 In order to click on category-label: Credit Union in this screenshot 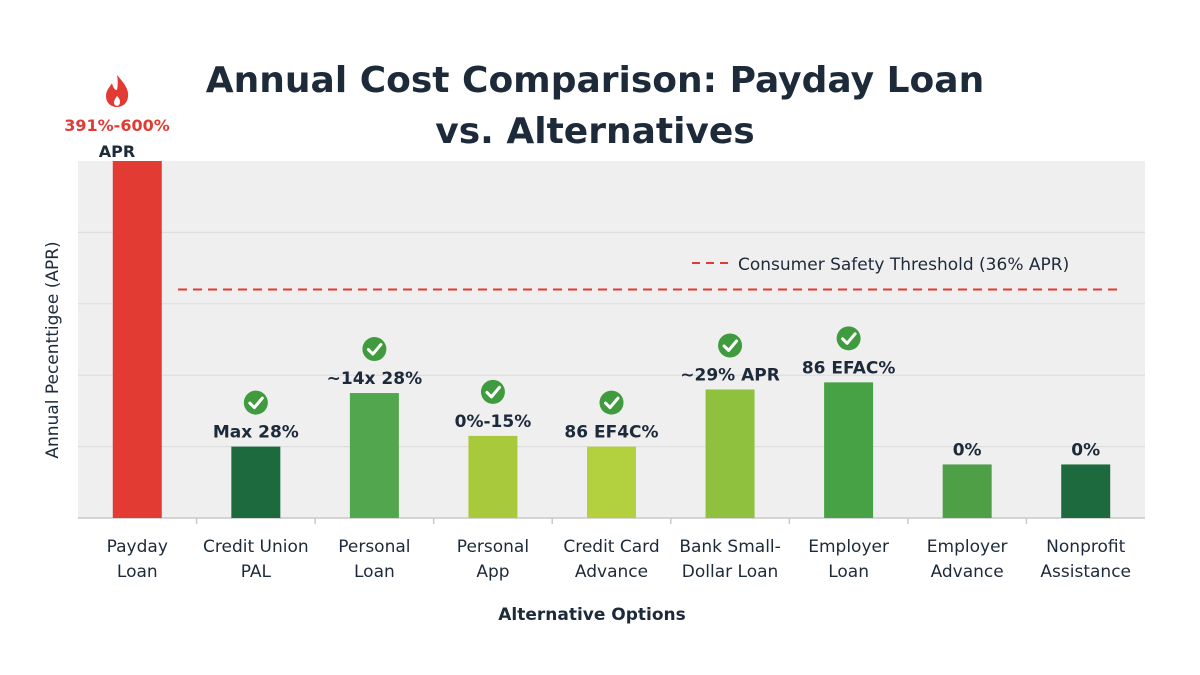, I will do `click(256, 547)`.